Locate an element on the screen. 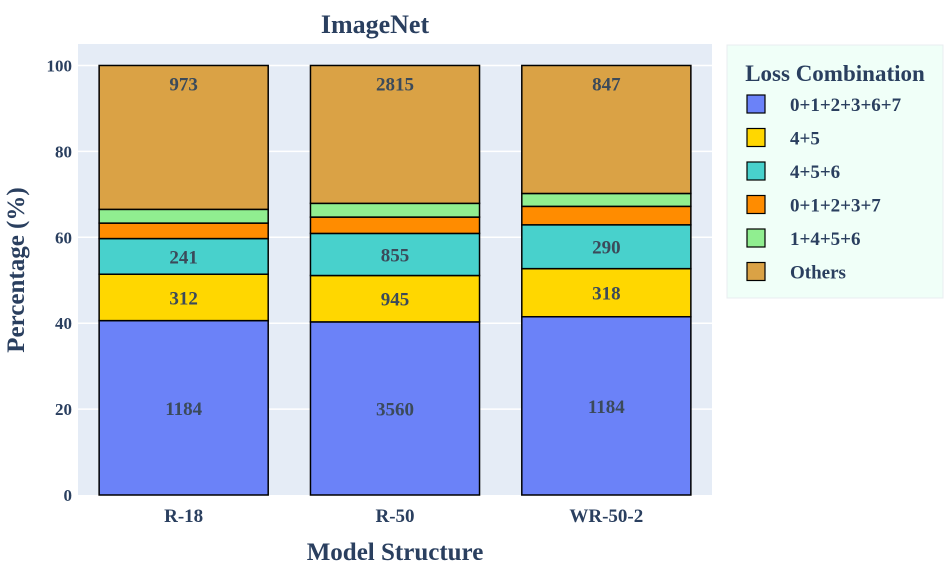  legend-item-label: 1+4+5+6 is located at coordinates (825, 239).